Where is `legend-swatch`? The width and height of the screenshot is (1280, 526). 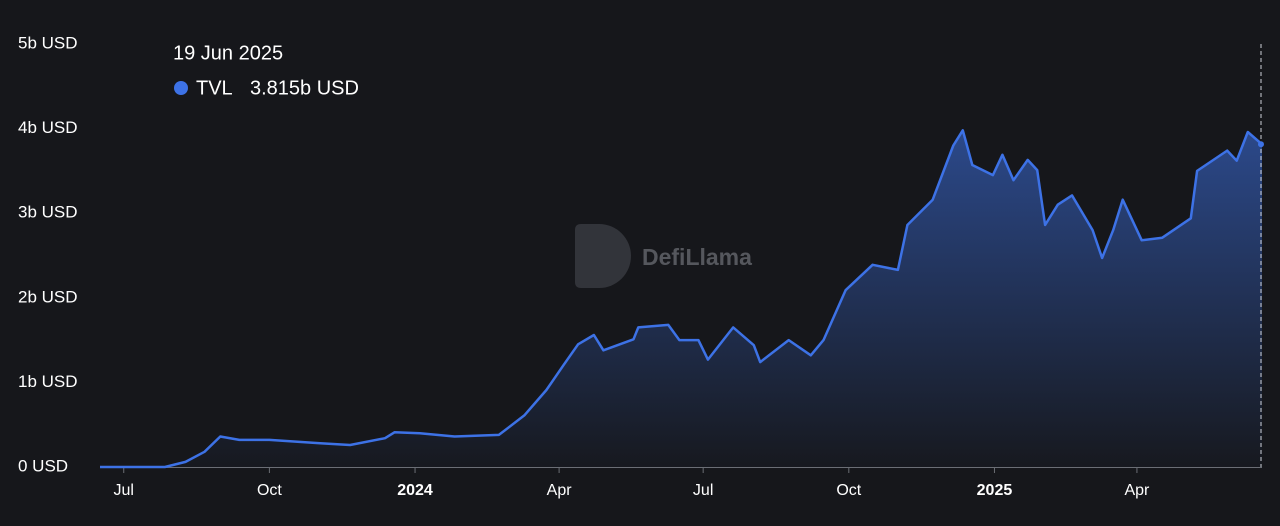
legend-swatch is located at coordinates (181, 88).